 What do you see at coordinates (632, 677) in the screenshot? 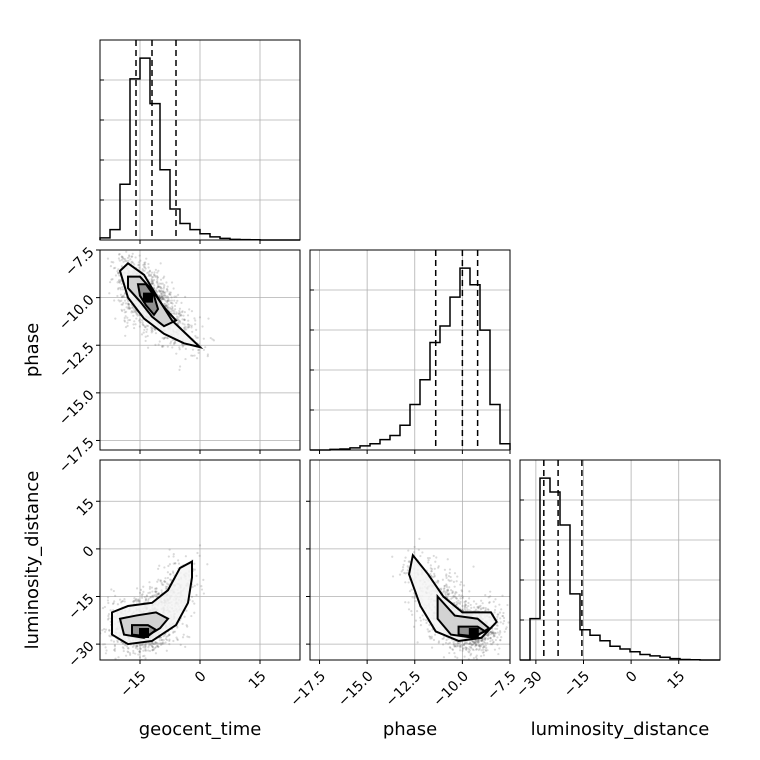
I see `x-tick-label-luminosity_distance-2: 0` at bounding box center [632, 677].